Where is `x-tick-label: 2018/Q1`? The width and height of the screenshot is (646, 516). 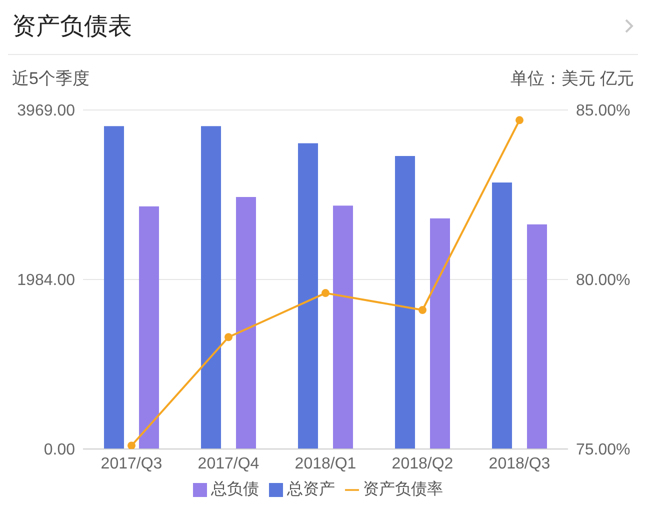 x-tick-label: 2018/Q1 is located at coordinates (325, 463).